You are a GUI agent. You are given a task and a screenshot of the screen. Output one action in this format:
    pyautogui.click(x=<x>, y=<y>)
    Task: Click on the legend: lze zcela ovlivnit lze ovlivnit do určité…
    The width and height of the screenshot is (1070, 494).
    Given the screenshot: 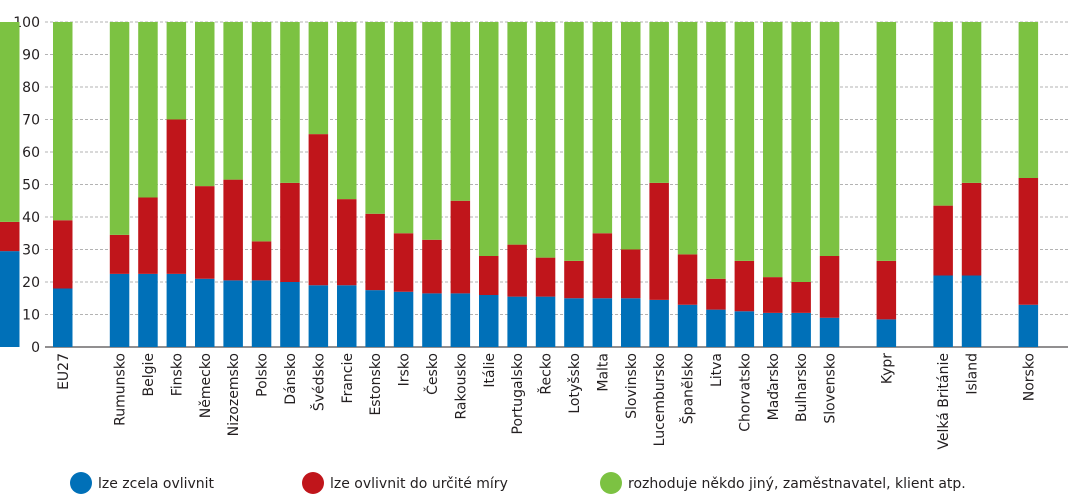 What is the action you would take?
    pyautogui.click(x=518, y=483)
    